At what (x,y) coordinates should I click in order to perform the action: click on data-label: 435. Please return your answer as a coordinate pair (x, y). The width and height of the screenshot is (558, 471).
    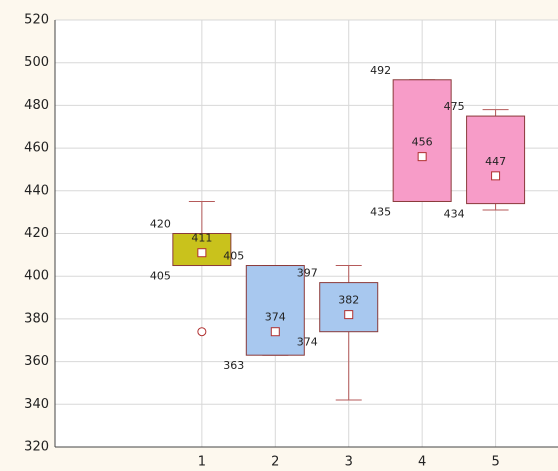
    Looking at the image, I should click on (380, 211).